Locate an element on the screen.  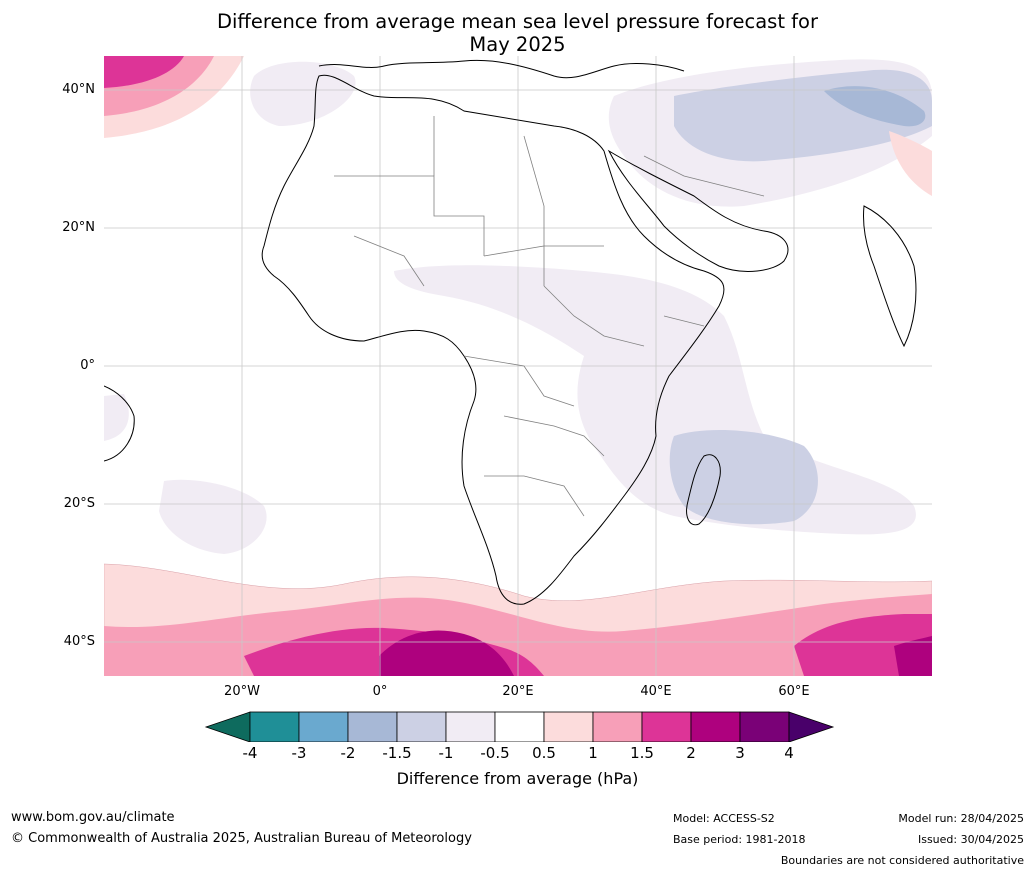
madagascar-coast is located at coordinates (703, 490).